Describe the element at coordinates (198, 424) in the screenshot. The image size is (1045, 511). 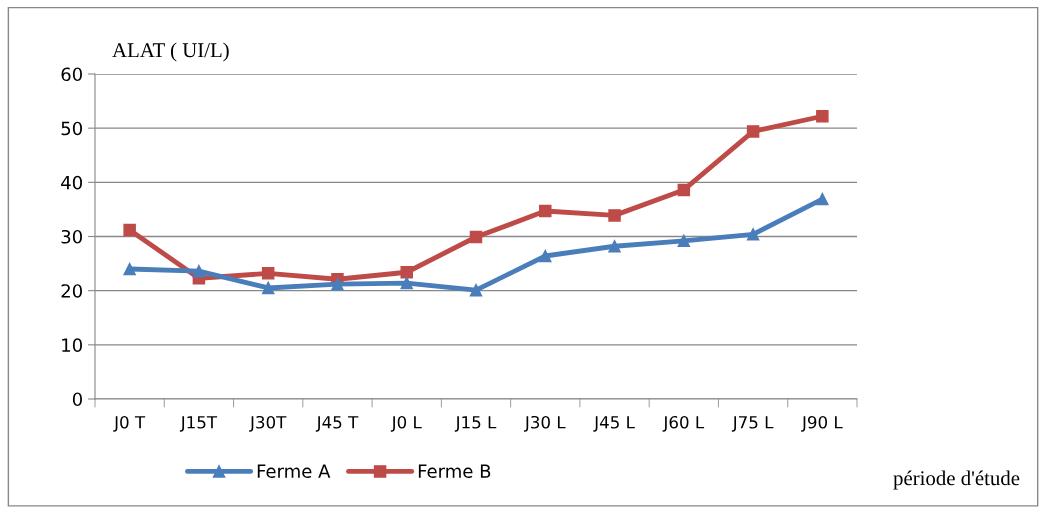
I see `x-tick-label: J15T` at that location.